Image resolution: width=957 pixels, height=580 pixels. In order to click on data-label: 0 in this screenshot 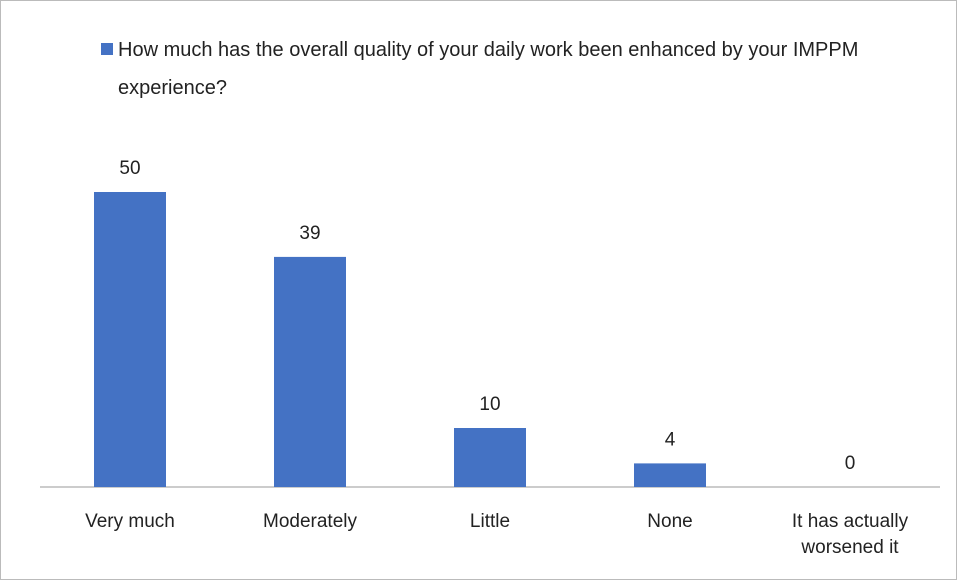, I will do `click(850, 463)`.